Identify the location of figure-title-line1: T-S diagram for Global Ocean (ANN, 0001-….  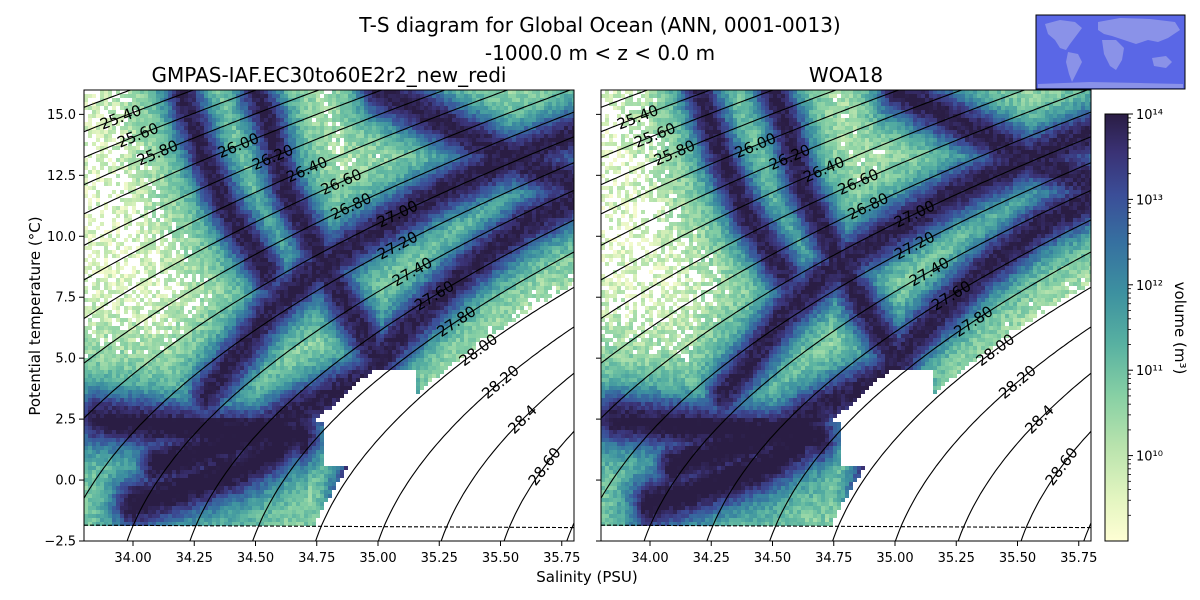
(599, 25).